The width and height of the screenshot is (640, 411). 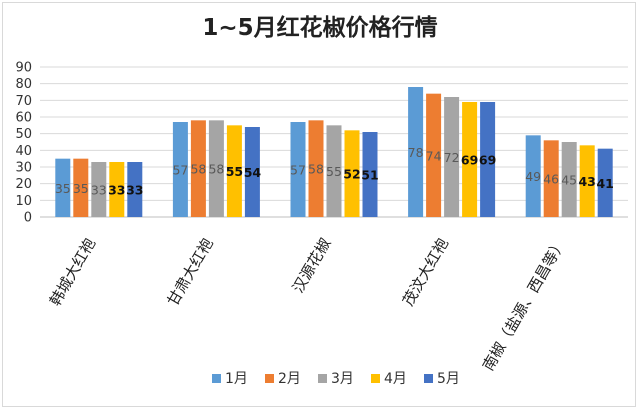 I want to click on legend-label: 1月, so click(x=236, y=379).